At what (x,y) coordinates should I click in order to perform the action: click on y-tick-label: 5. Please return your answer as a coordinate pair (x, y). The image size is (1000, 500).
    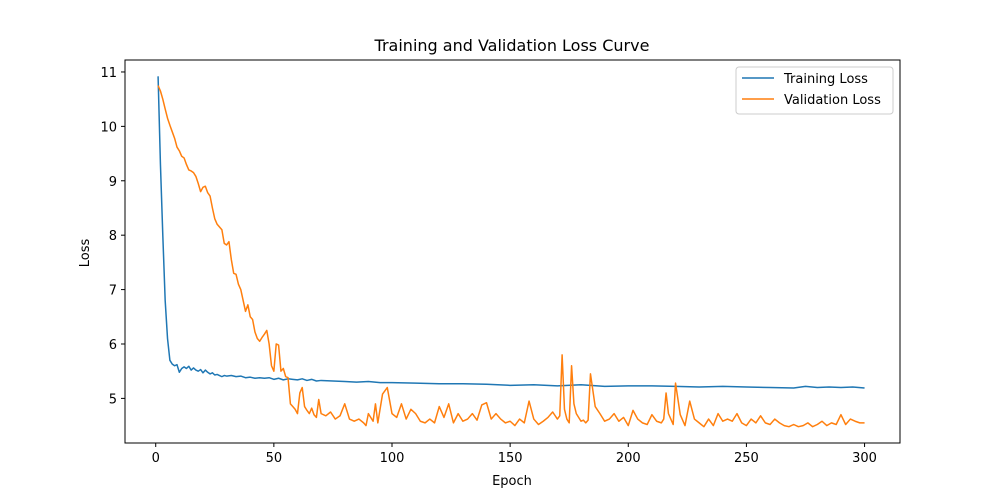
    Looking at the image, I should click on (113, 399).